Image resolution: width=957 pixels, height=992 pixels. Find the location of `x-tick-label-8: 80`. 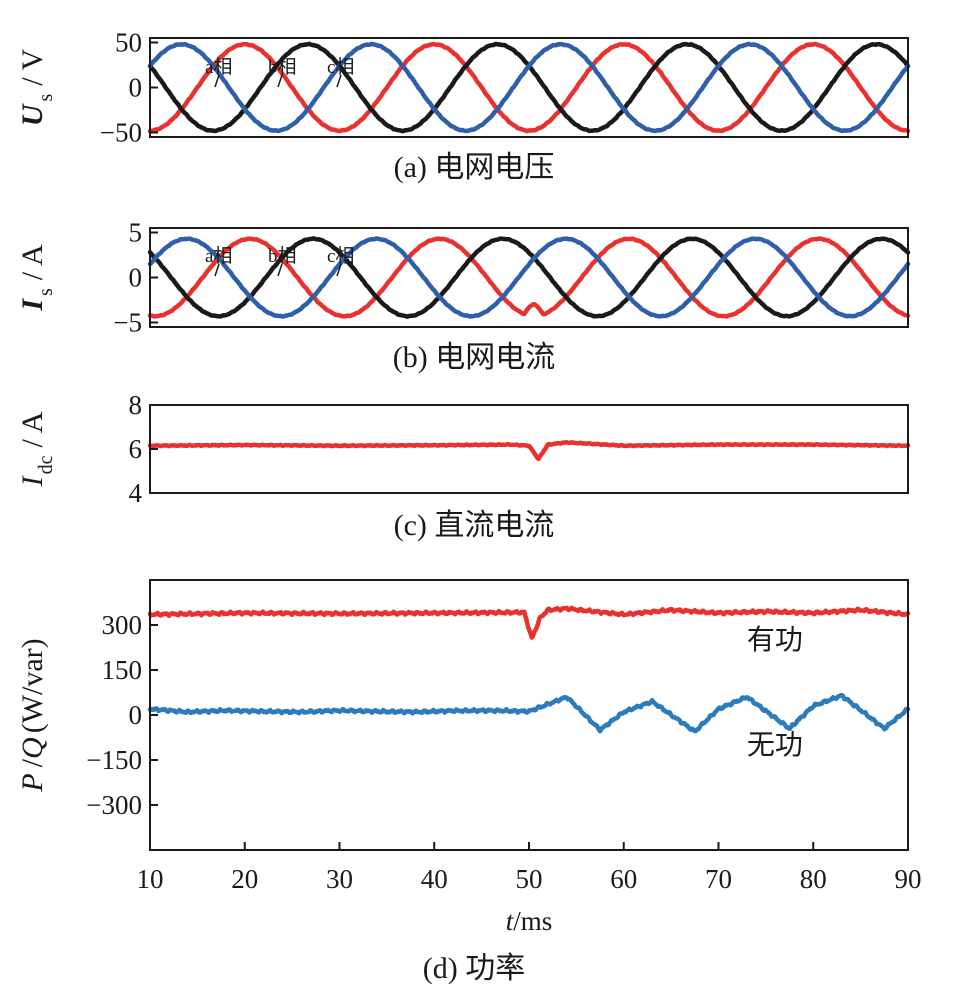

x-tick-label-8: 80 is located at coordinates (813, 879).